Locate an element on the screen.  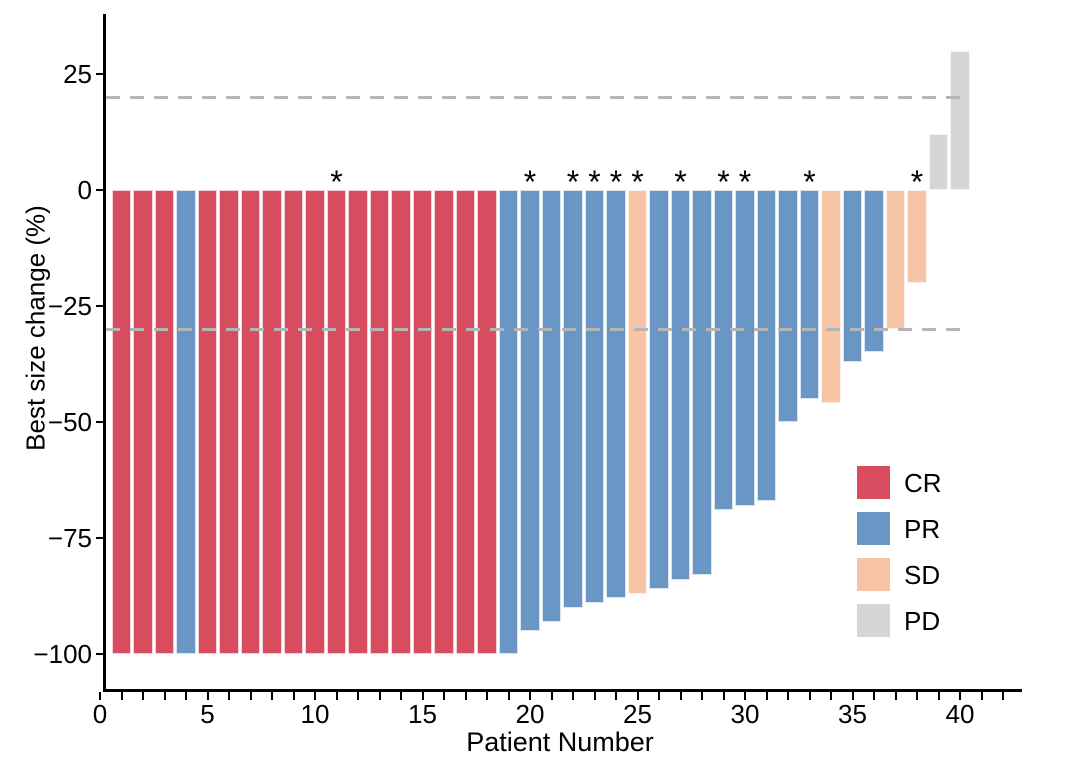
asterisk-patient-11: * is located at coordinates (336, 182).